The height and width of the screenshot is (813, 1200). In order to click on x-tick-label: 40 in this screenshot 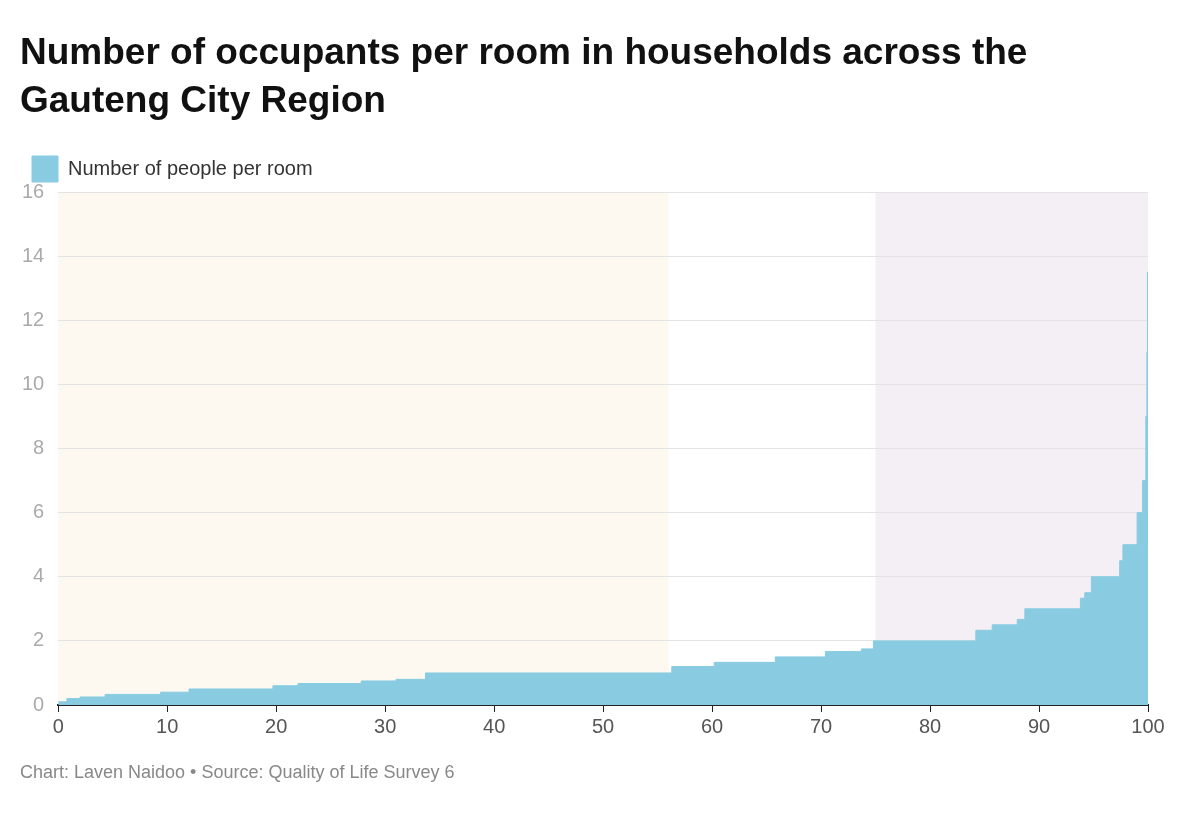, I will do `click(494, 725)`.